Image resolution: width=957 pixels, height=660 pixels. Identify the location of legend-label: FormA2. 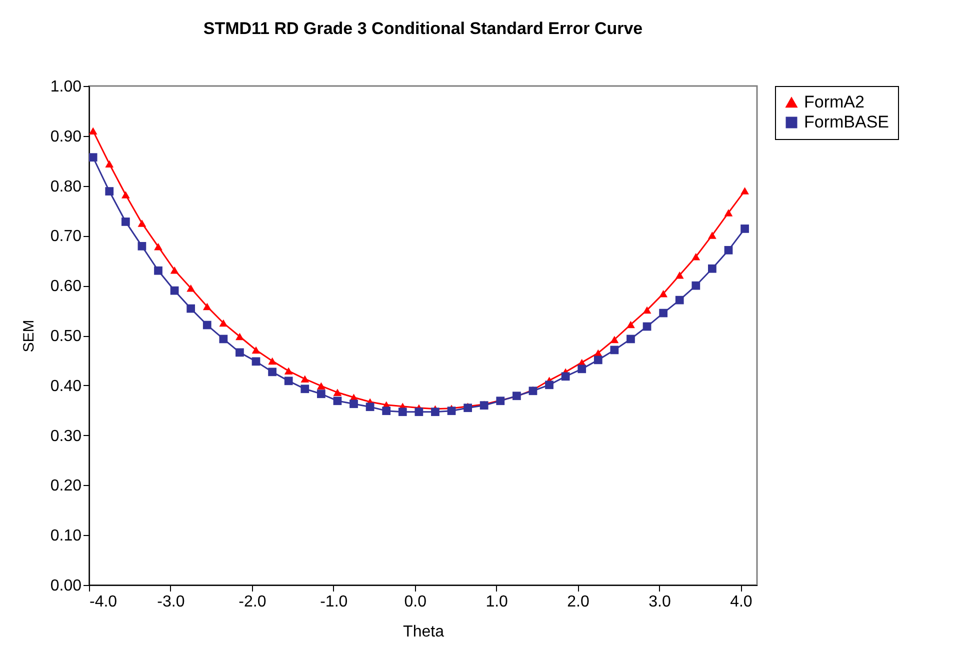
(834, 102).